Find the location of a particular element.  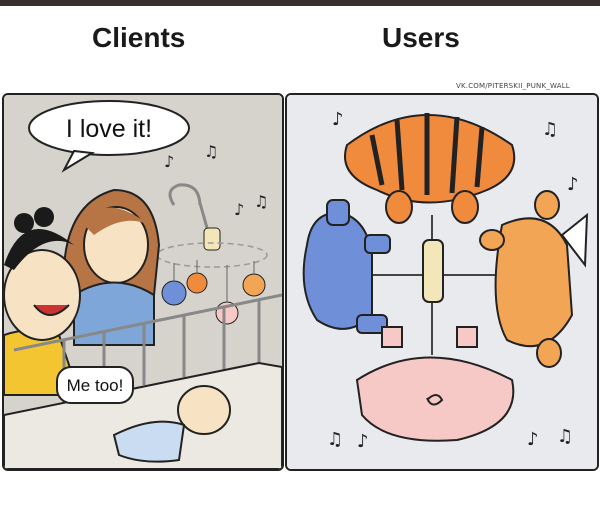

small-fox-toy is located at coordinates (254, 285).